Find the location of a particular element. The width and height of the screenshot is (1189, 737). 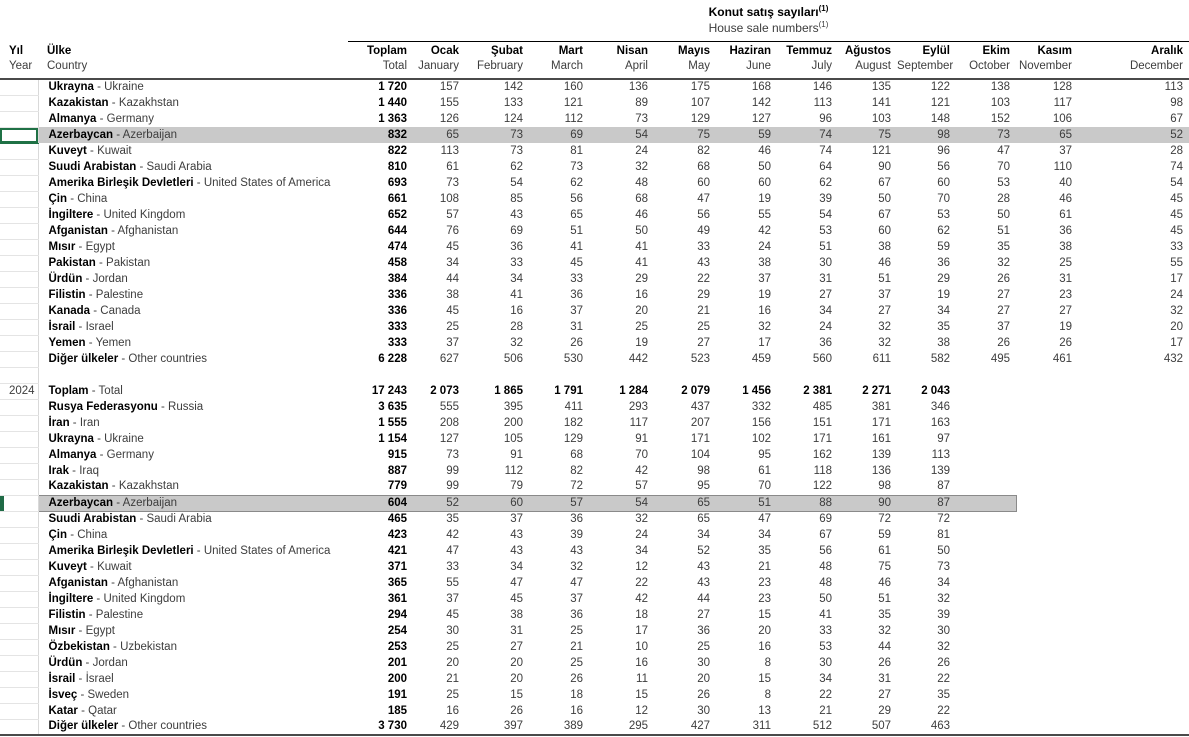

value-cell: 18 is located at coordinates (576, 694).